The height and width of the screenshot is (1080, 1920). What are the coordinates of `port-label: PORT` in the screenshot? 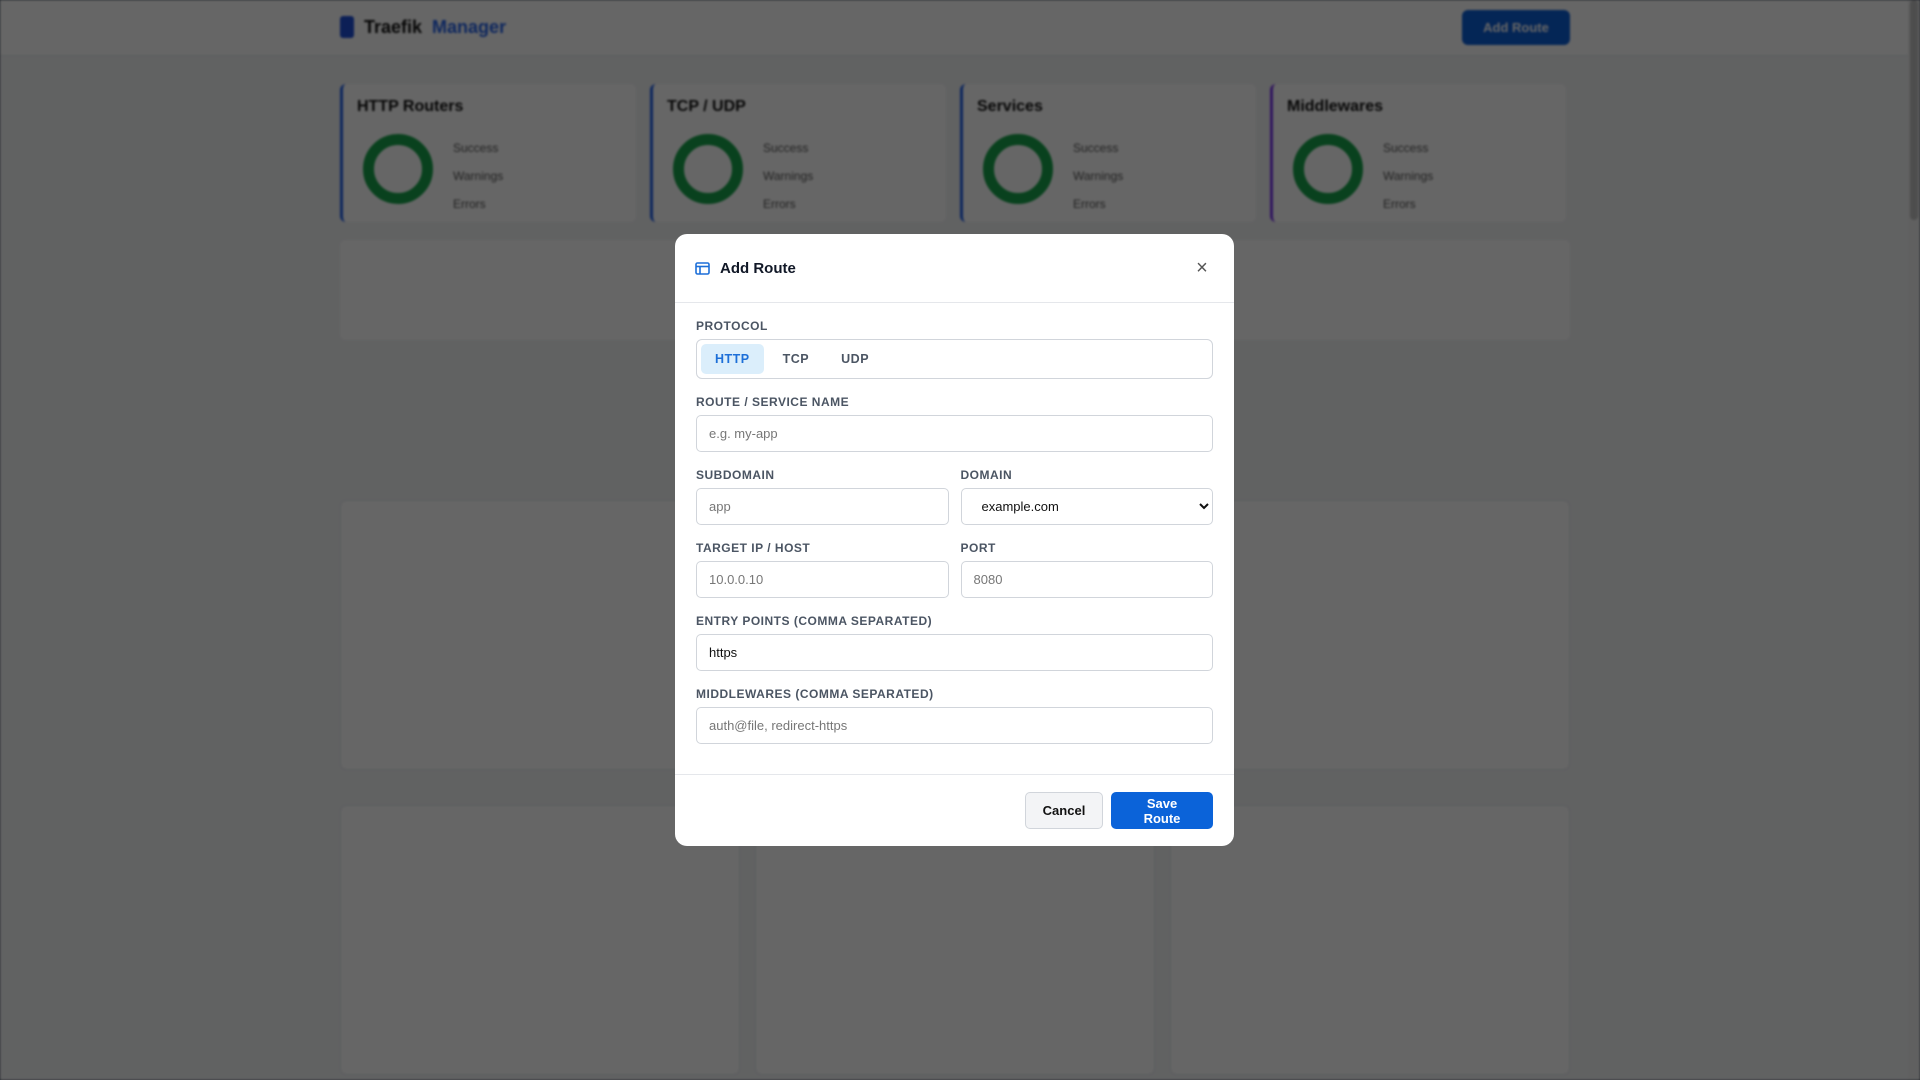 It's located at (978, 548).